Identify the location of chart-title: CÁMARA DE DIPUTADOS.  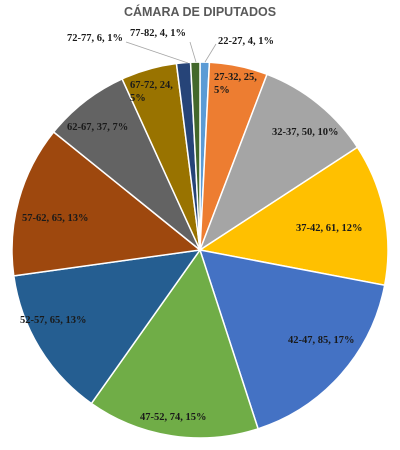
(200, 11).